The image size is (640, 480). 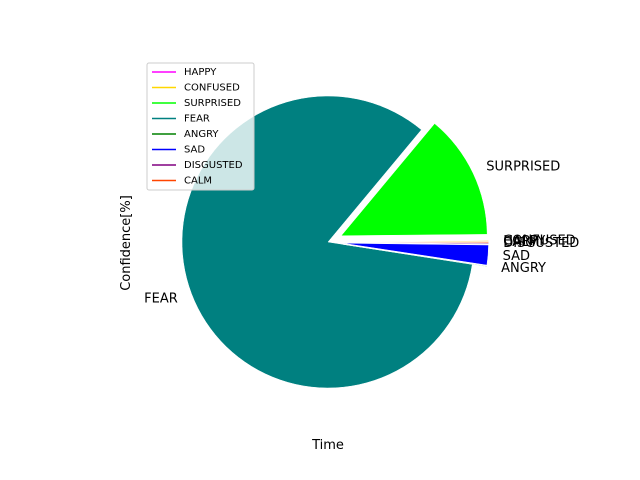 What do you see at coordinates (161, 298) in the screenshot?
I see `slice-label-fear: FEAR` at bounding box center [161, 298].